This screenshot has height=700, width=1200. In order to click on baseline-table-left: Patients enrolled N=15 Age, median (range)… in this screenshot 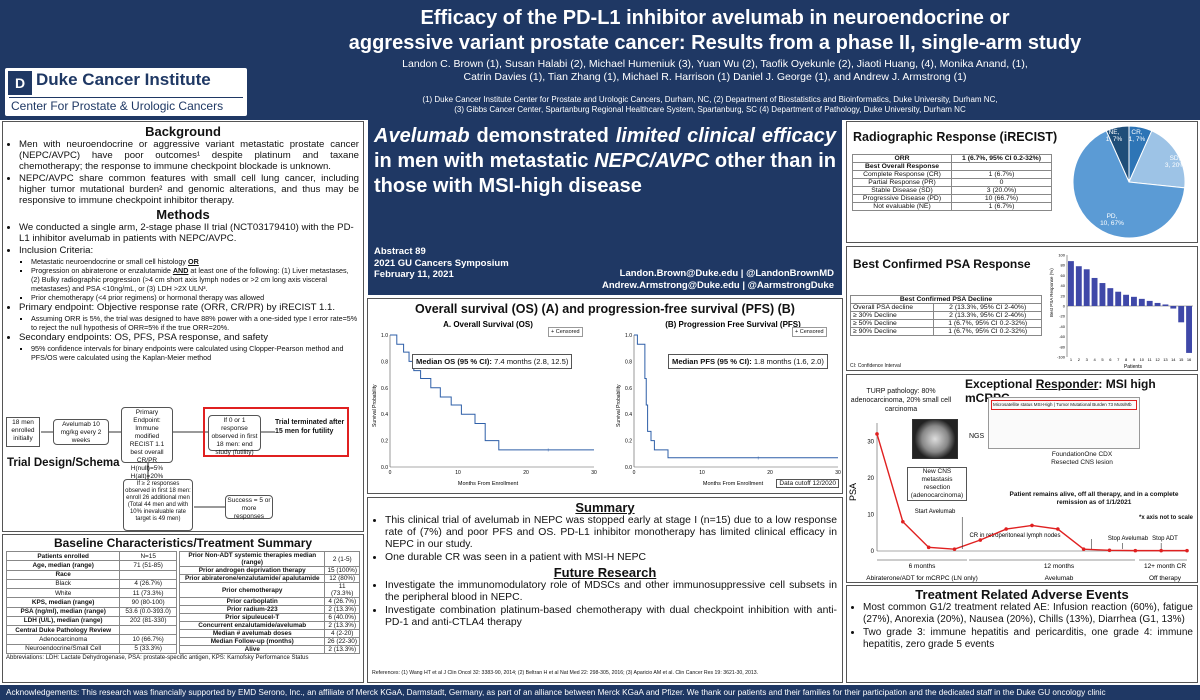, I will do `click(91, 602)`.